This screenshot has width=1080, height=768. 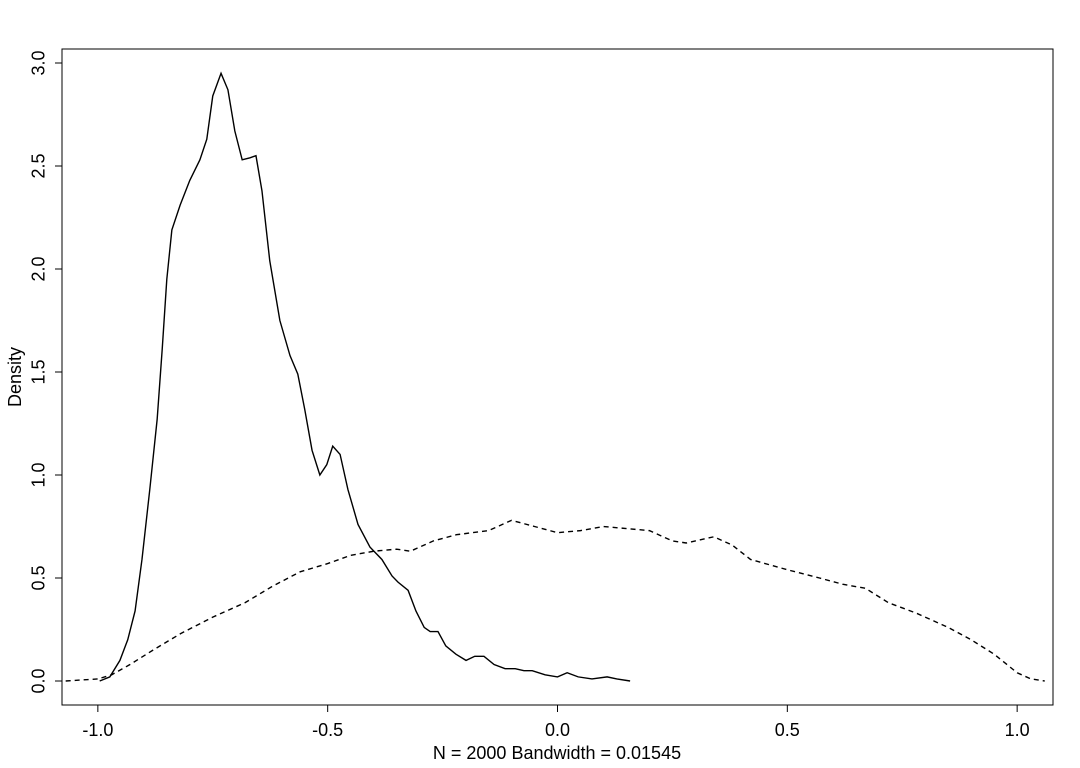 What do you see at coordinates (39, 268) in the screenshot?
I see `y-tick-label: 2.0` at bounding box center [39, 268].